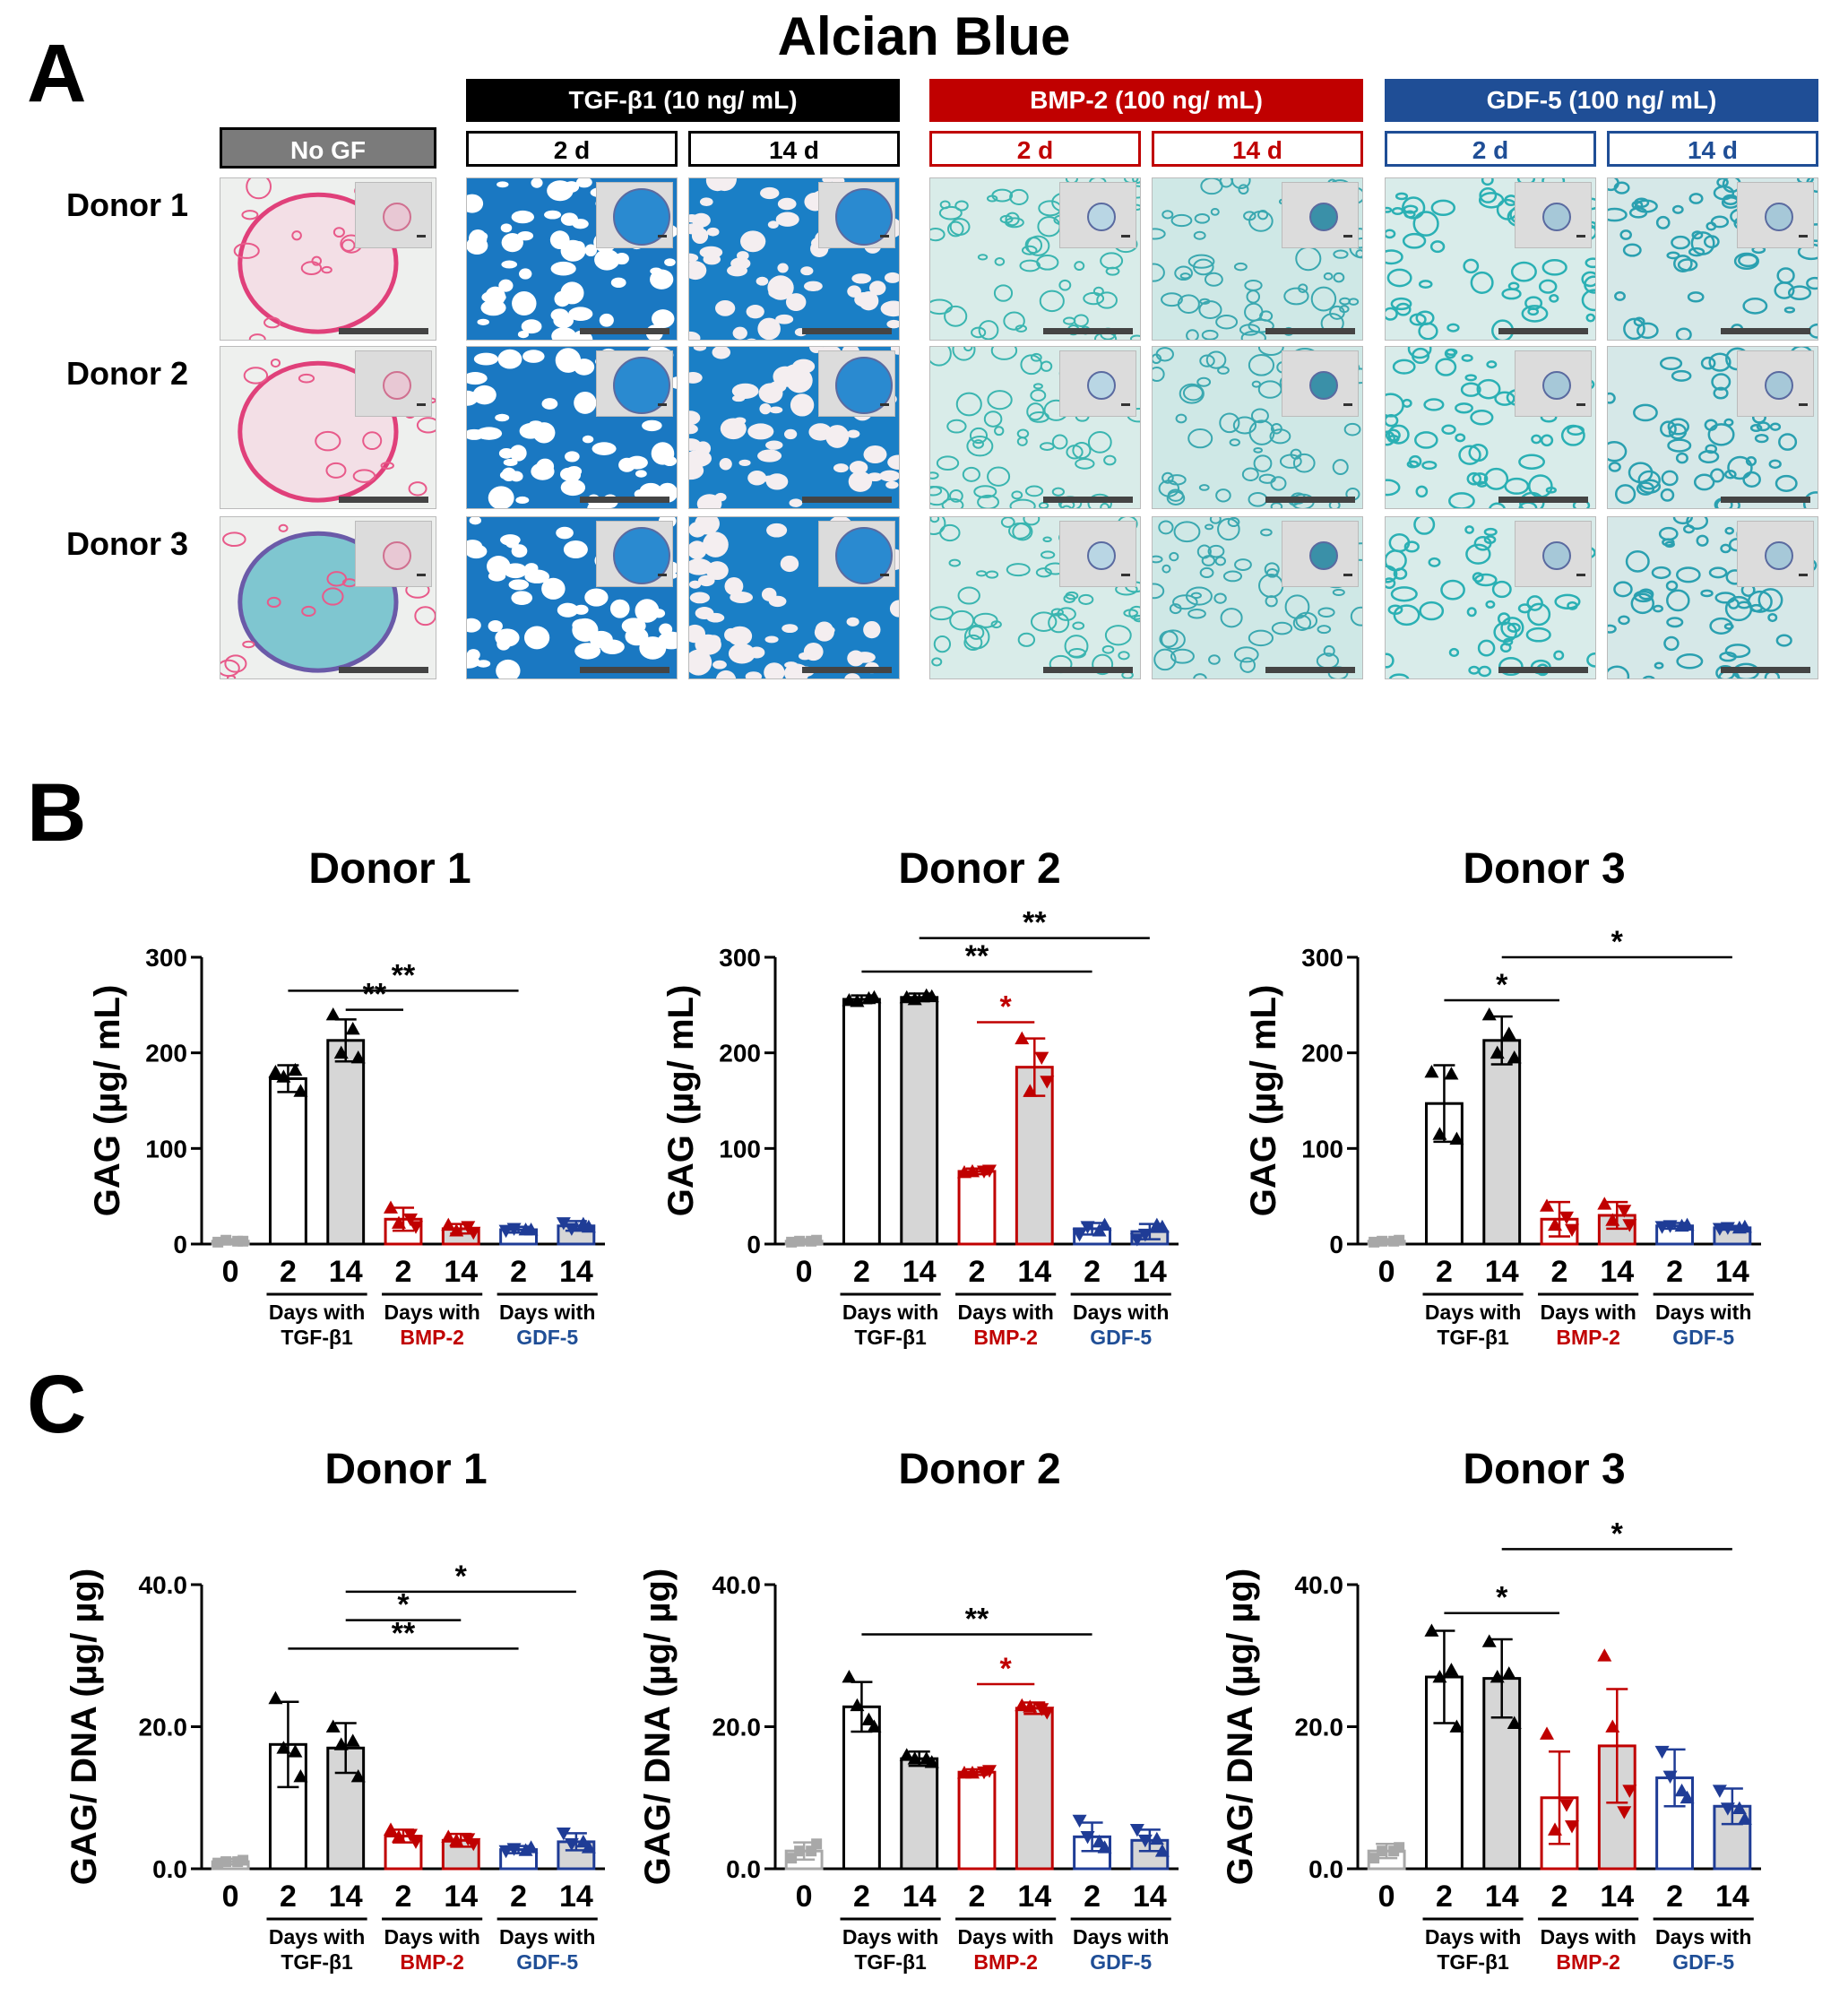 The width and height of the screenshot is (1848, 2005). I want to click on donor-row-label-2: Donor 2, so click(127, 373).